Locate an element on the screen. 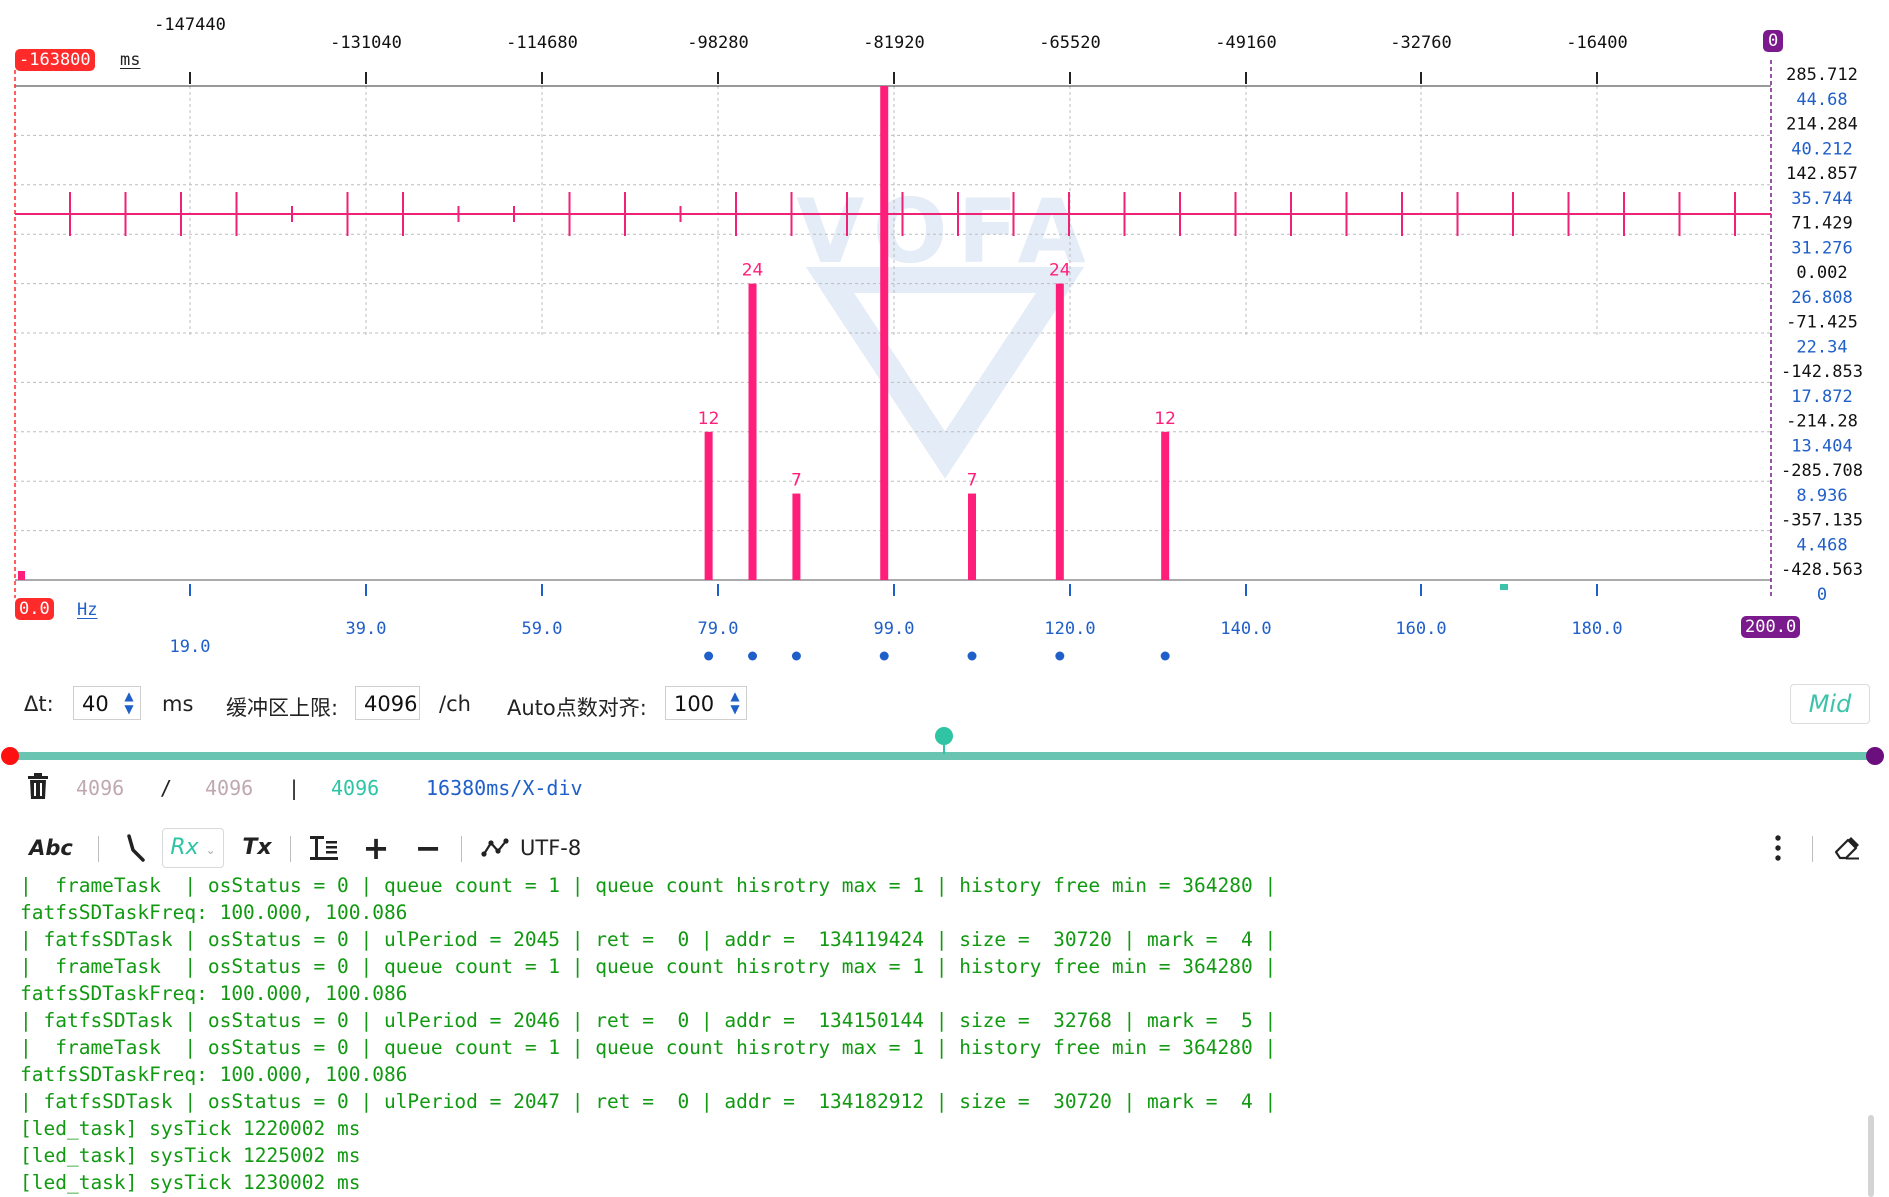 The width and height of the screenshot is (1889, 1197). range-mid-stem is located at coordinates (944, 748).